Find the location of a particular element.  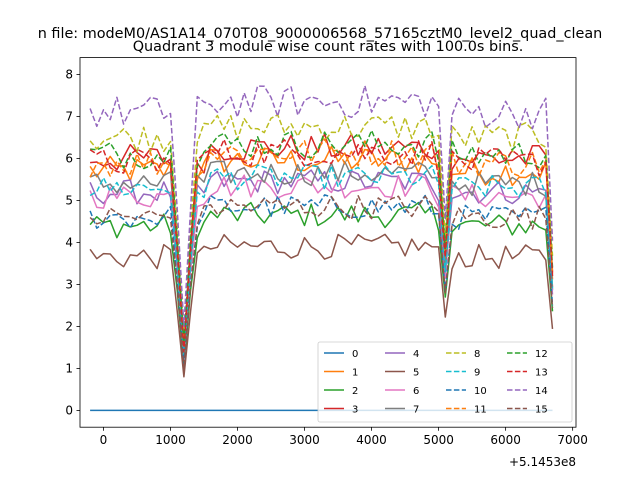

legend-label-2: 2 is located at coordinates (355, 391).